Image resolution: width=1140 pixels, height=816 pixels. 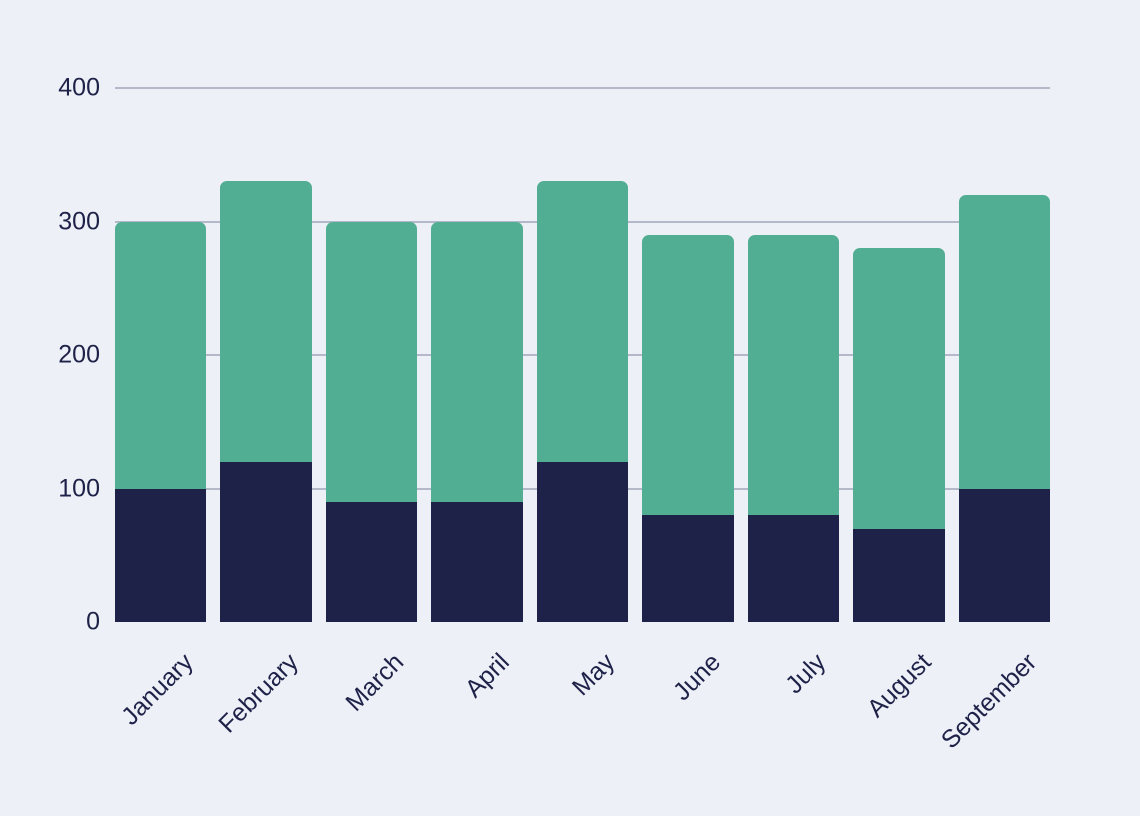 What do you see at coordinates (989, 701) in the screenshot?
I see `x-tick-label: September` at bounding box center [989, 701].